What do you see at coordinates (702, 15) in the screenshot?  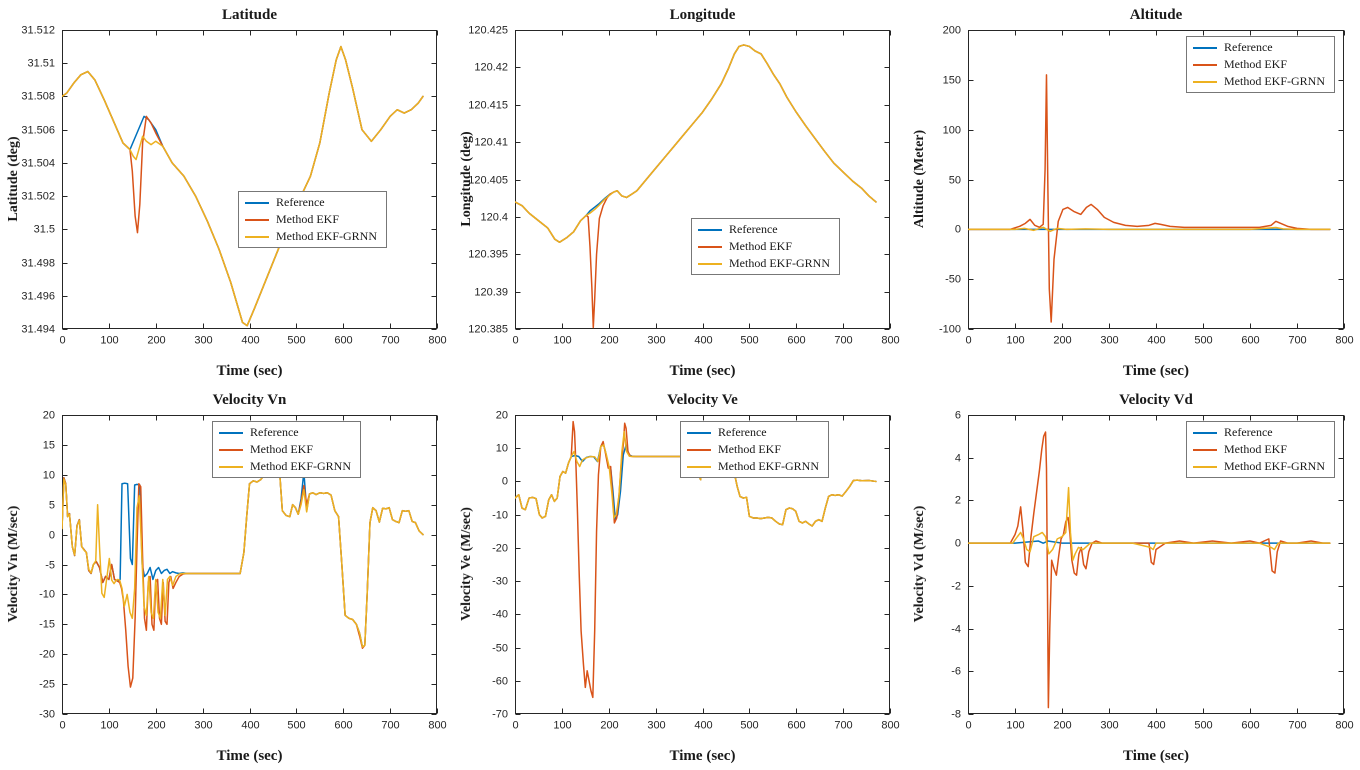 I see `chart-title: Longitude` at bounding box center [702, 15].